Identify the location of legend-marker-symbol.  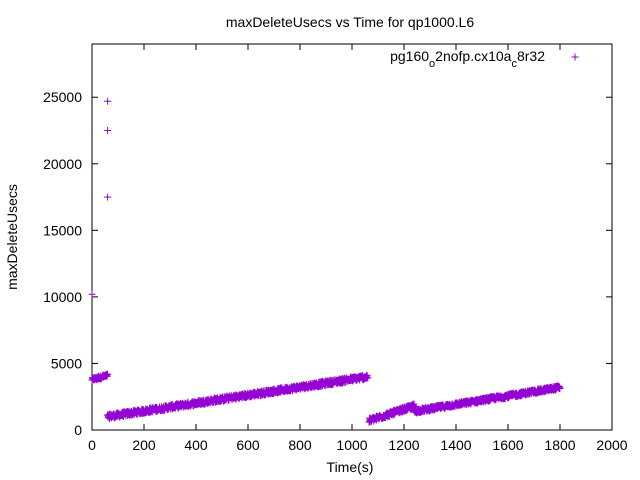
(575, 57).